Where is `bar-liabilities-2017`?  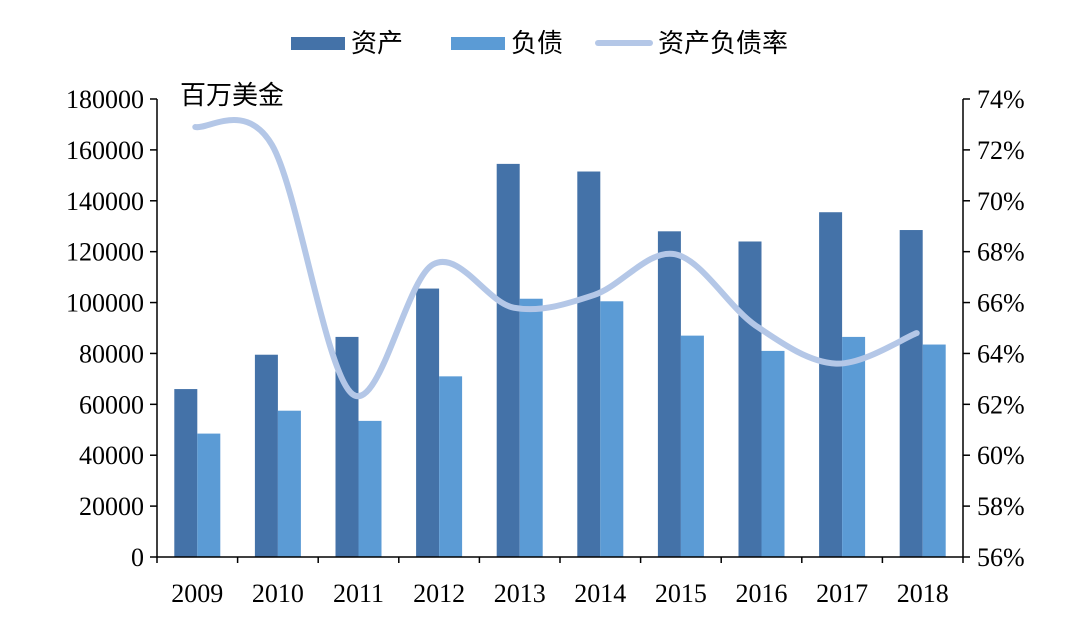
bar-liabilities-2017 is located at coordinates (854, 446).